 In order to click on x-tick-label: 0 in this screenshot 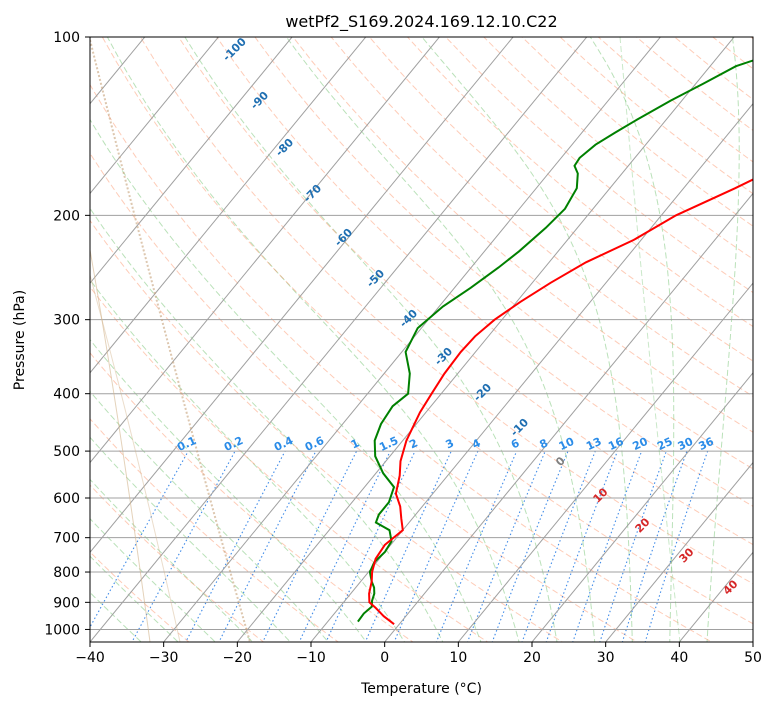, I will do `click(384, 658)`.